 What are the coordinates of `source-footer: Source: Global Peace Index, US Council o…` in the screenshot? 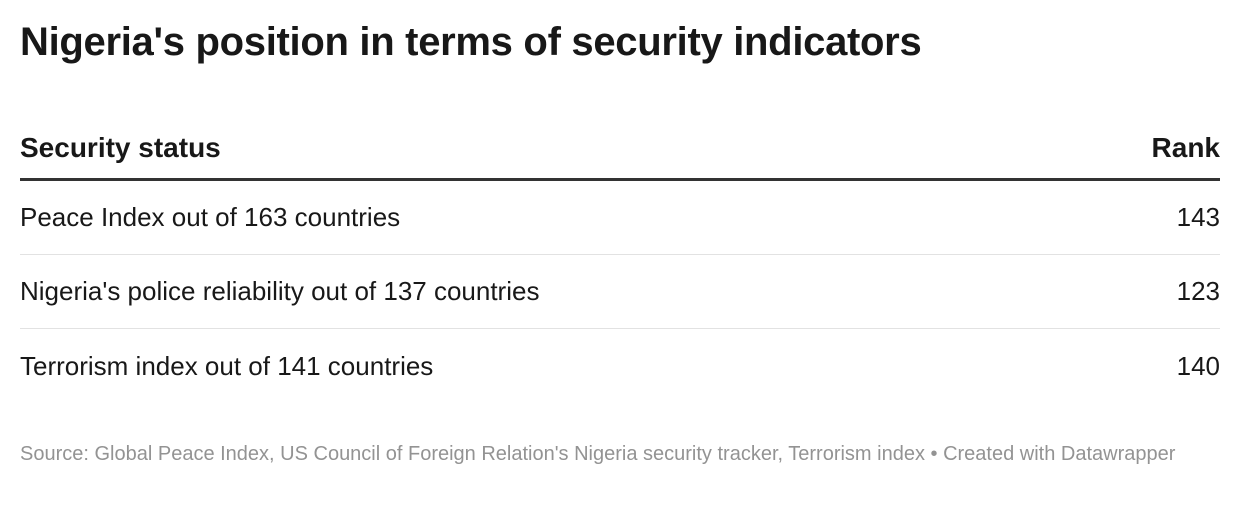 It's located at (598, 454).